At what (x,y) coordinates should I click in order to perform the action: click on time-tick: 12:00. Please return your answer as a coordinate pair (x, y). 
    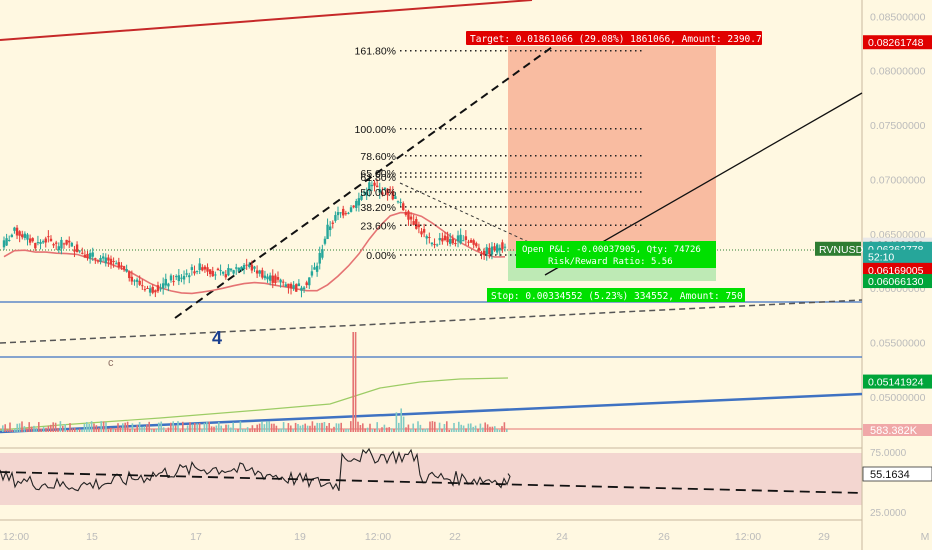
    Looking at the image, I should click on (378, 537).